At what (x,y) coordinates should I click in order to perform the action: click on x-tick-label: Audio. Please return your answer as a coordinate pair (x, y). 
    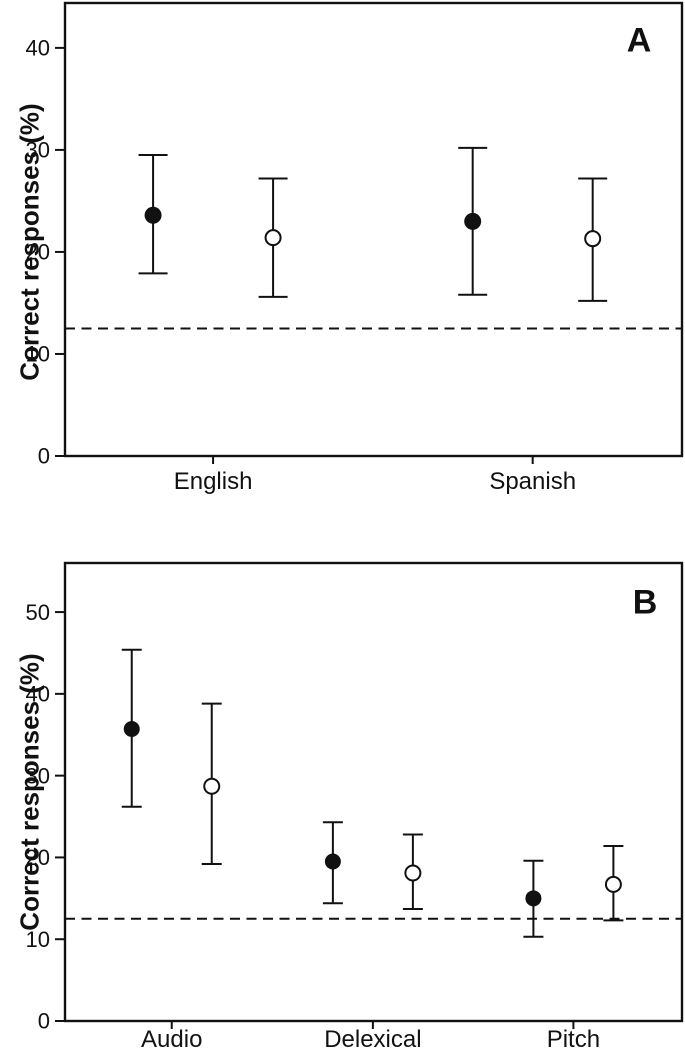
    Looking at the image, I should click on (171, 1038).